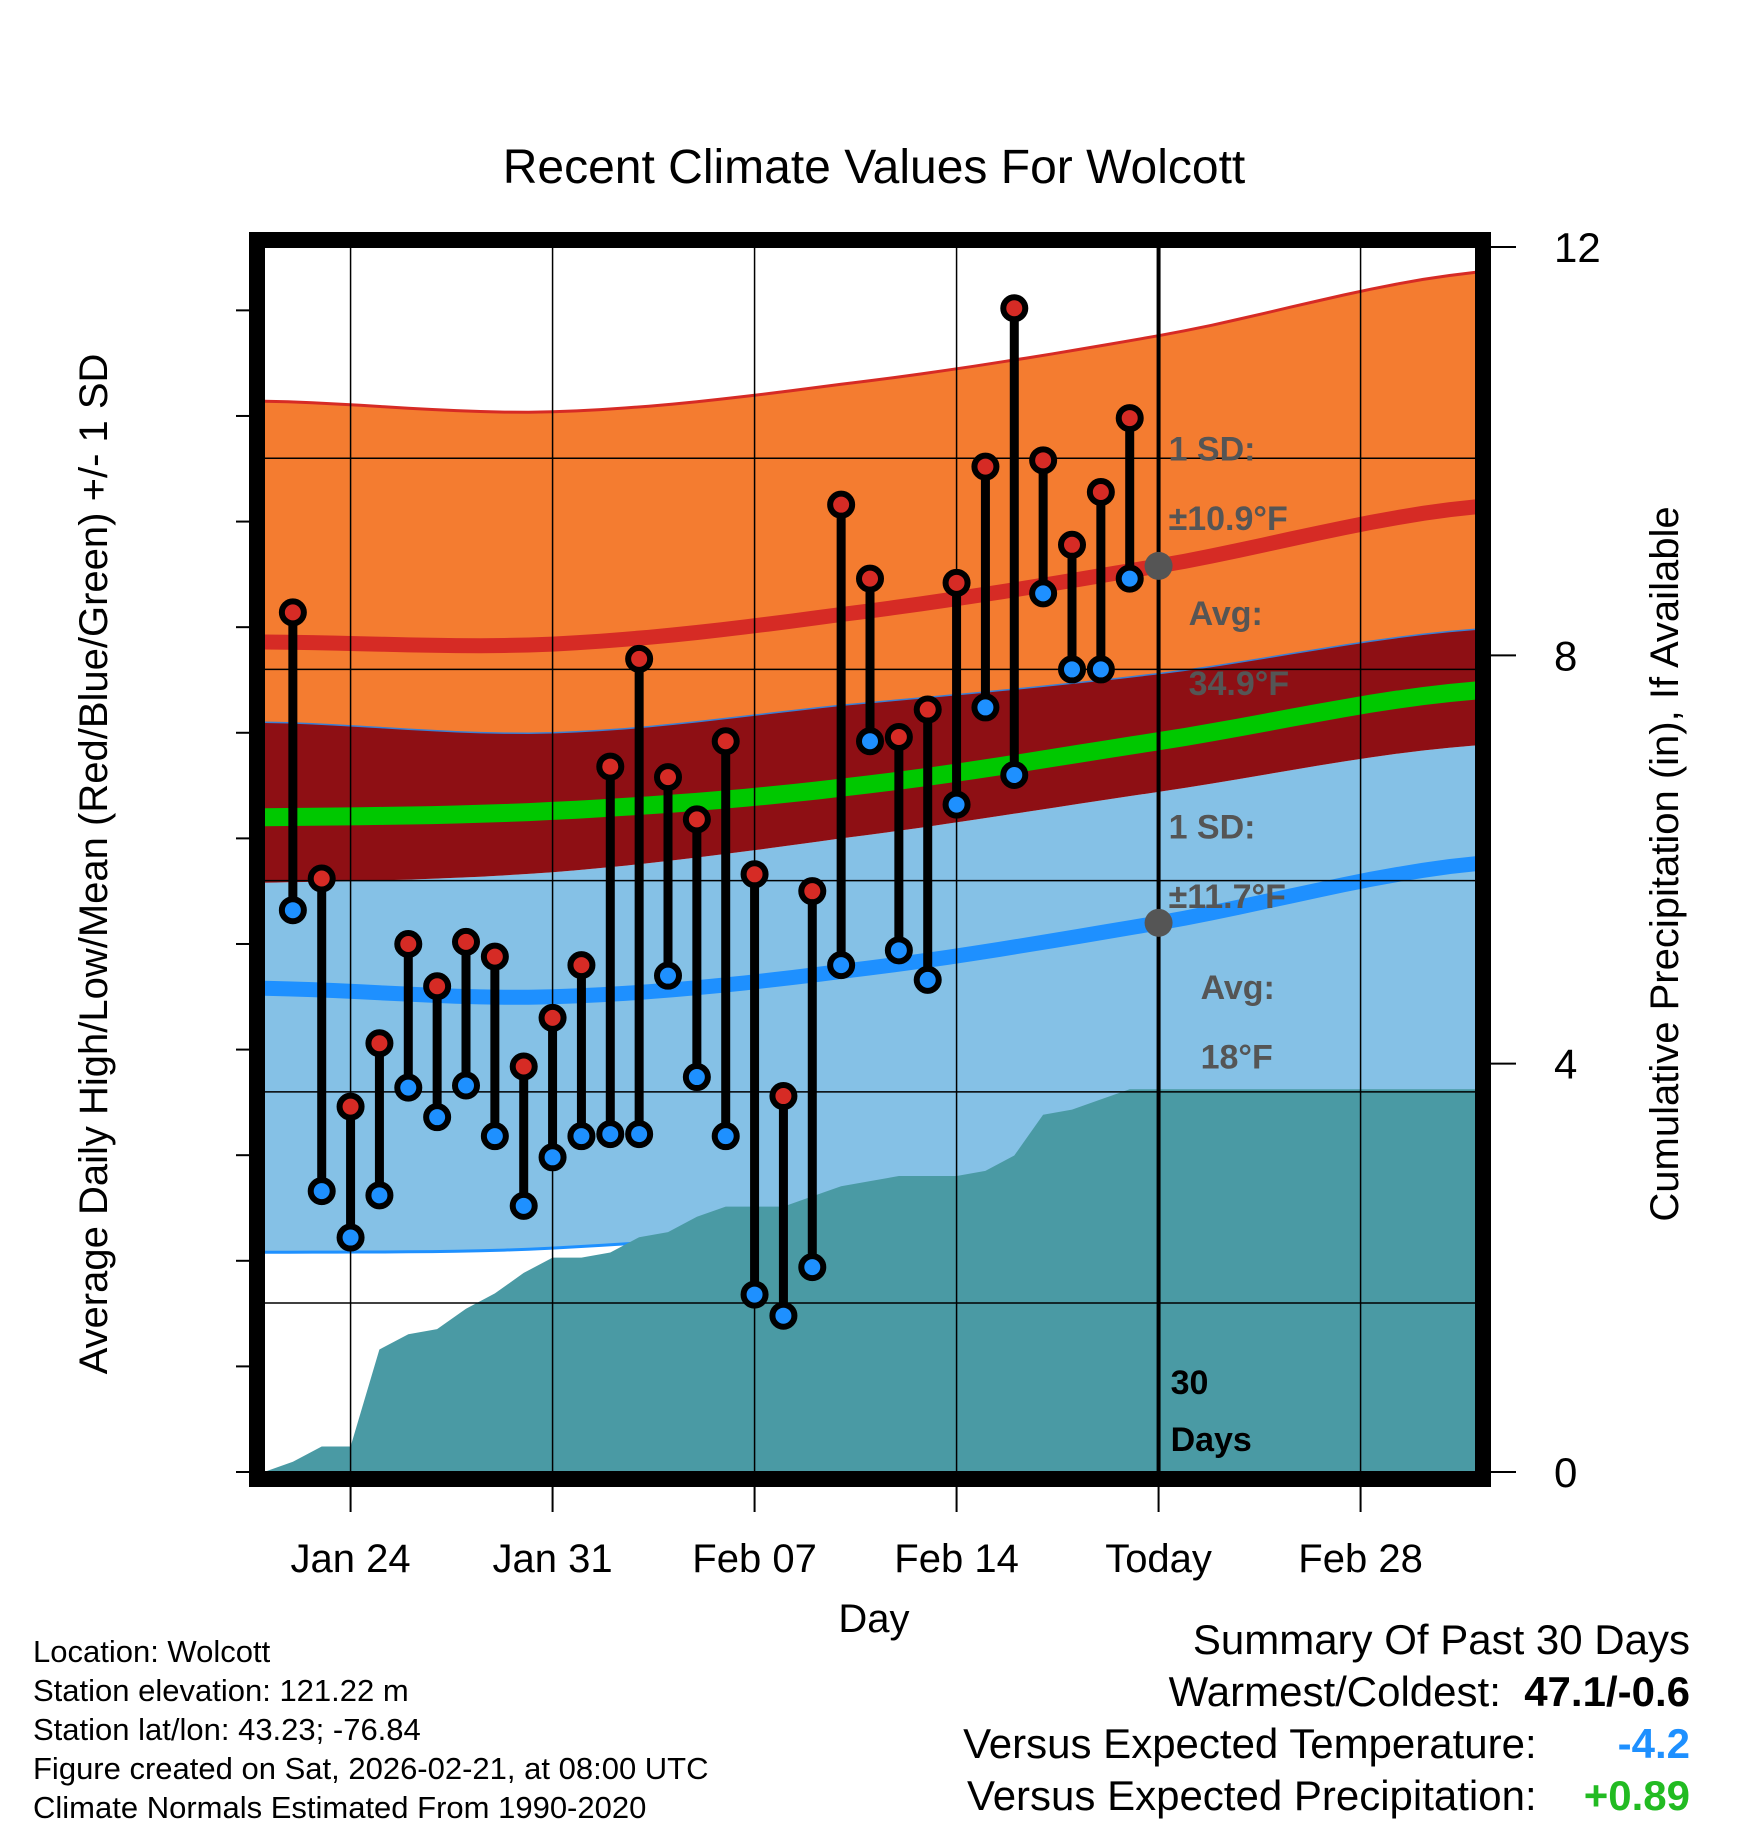  I want to click on low-sd-title: 1 SD:, so click(1212, 827).